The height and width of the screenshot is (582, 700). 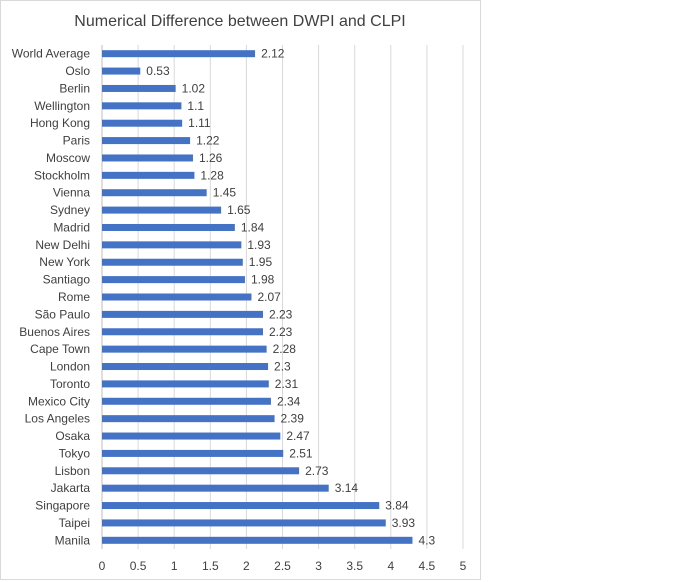 I want to click on data-label: 2.12, so click(x=273, y=54).